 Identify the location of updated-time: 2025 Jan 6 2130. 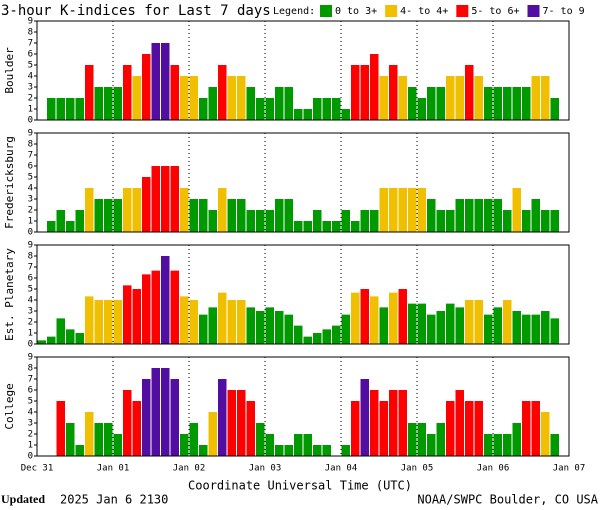
(114, 500).